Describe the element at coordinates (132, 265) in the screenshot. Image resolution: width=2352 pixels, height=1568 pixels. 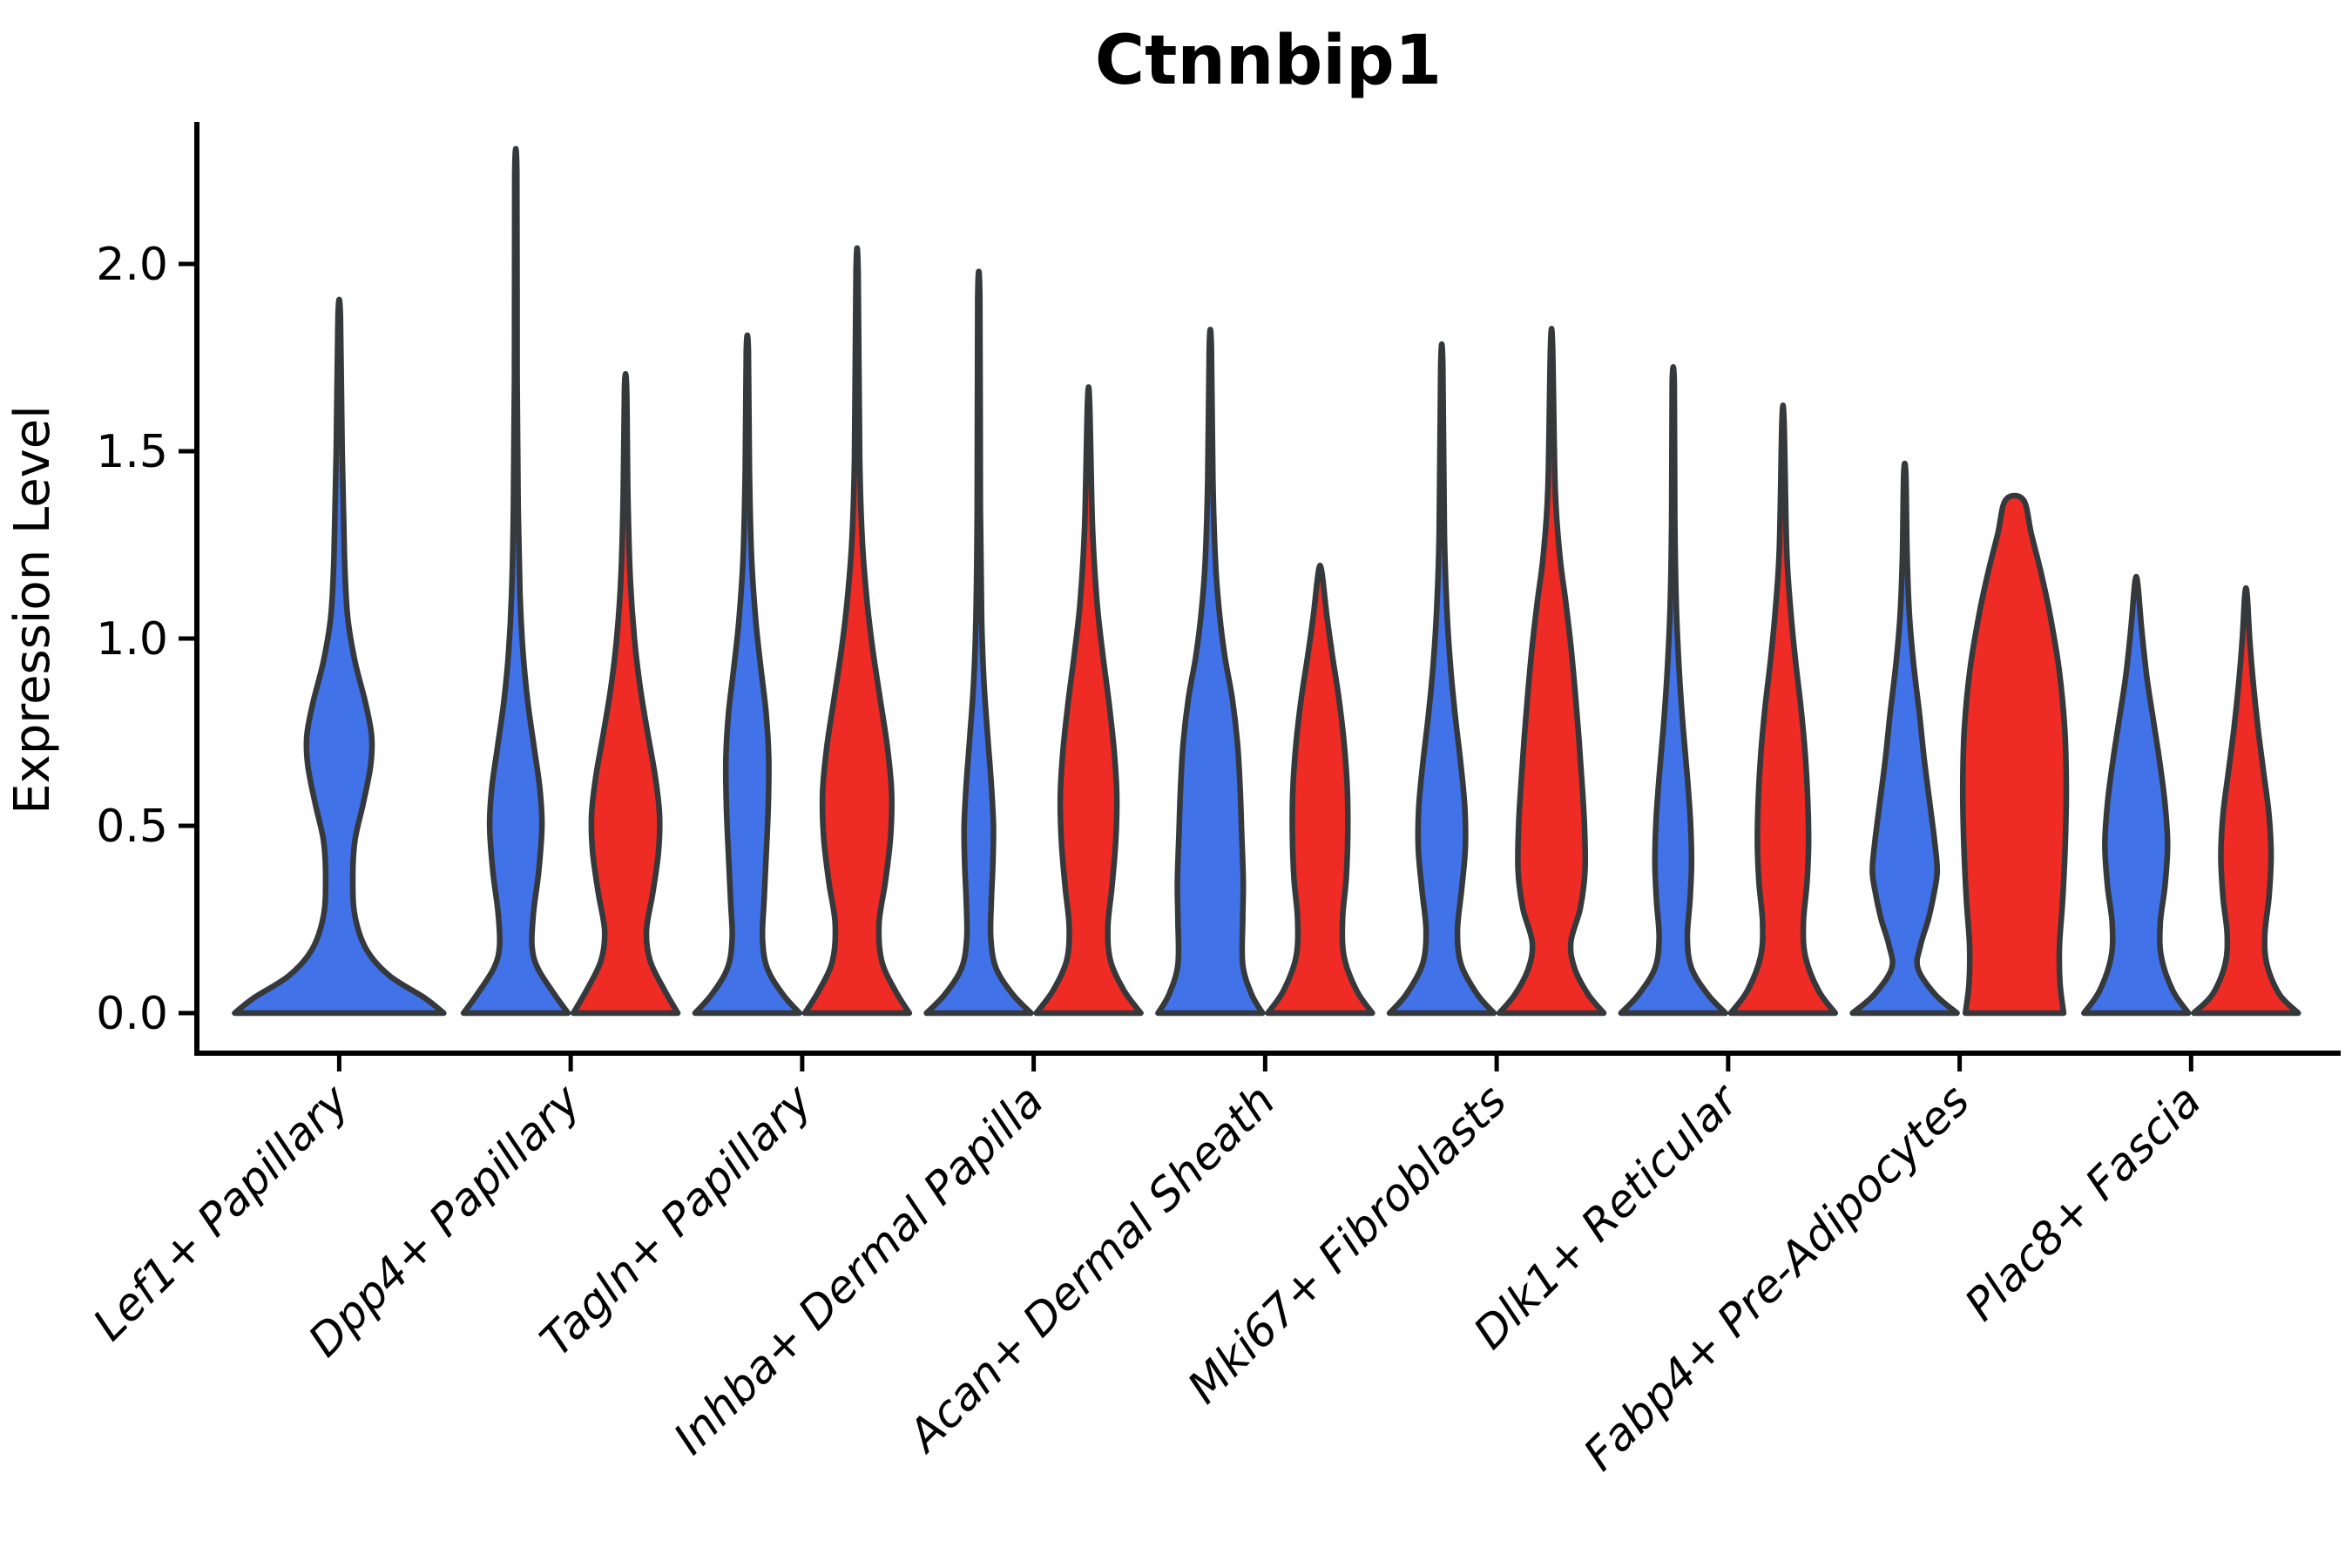
I see `y-tick-label: 2.0` at that location.